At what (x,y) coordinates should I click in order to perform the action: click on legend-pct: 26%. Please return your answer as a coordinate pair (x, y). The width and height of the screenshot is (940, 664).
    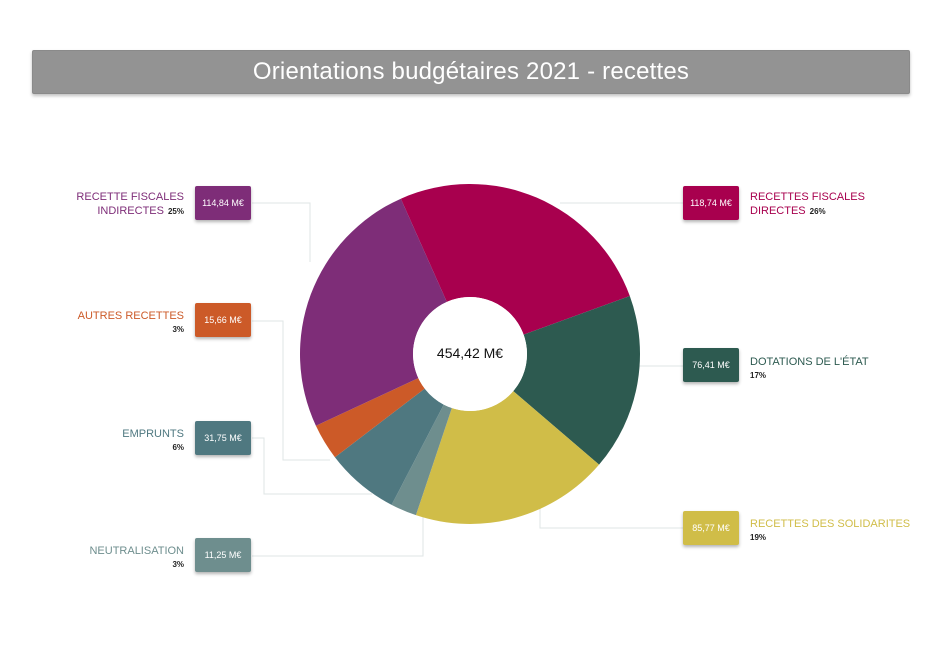
    Looking at the image, I should click on (817, 211).